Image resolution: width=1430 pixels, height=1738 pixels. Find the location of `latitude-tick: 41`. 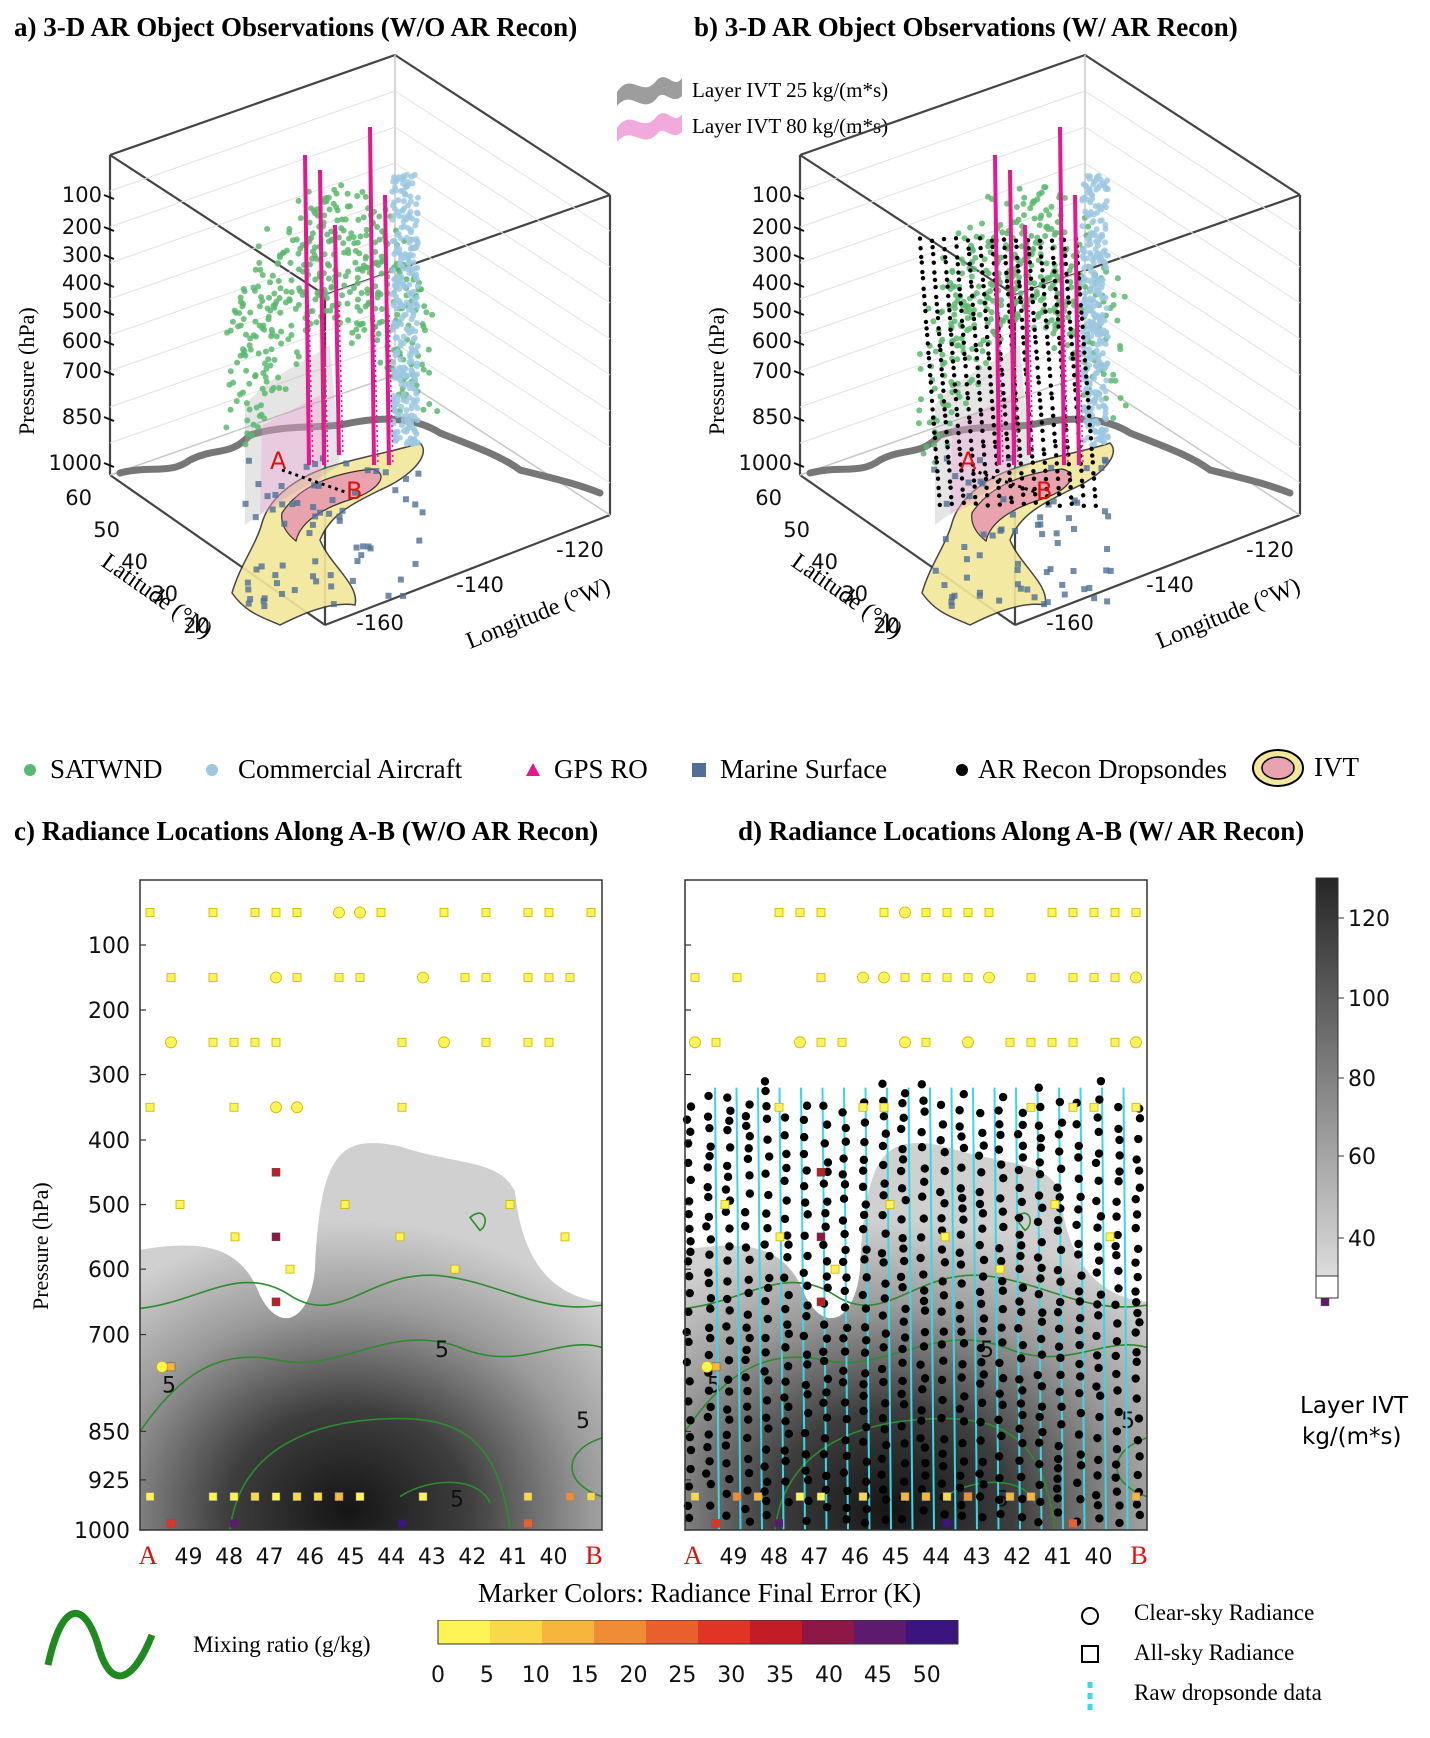

latitude-tick: 41 is located at coordinates (513, 1557).